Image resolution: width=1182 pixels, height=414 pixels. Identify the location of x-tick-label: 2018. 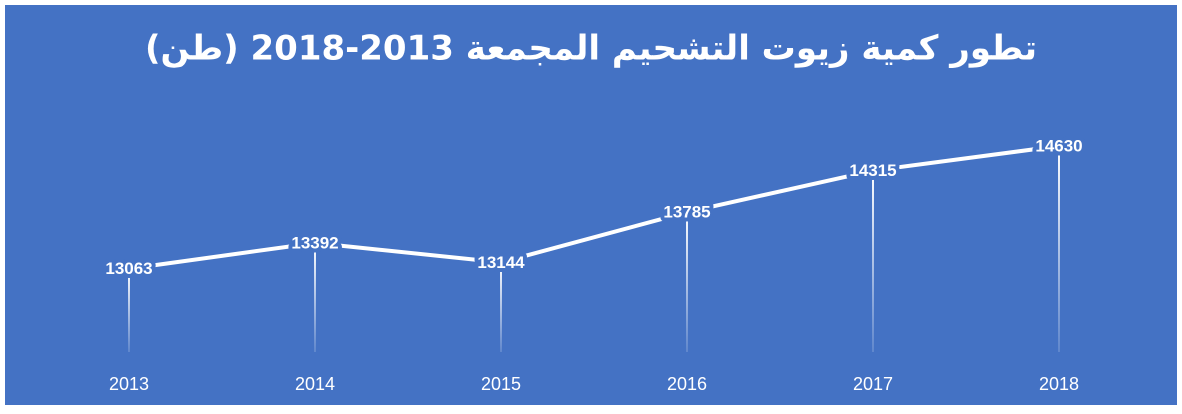
(1059, 384).